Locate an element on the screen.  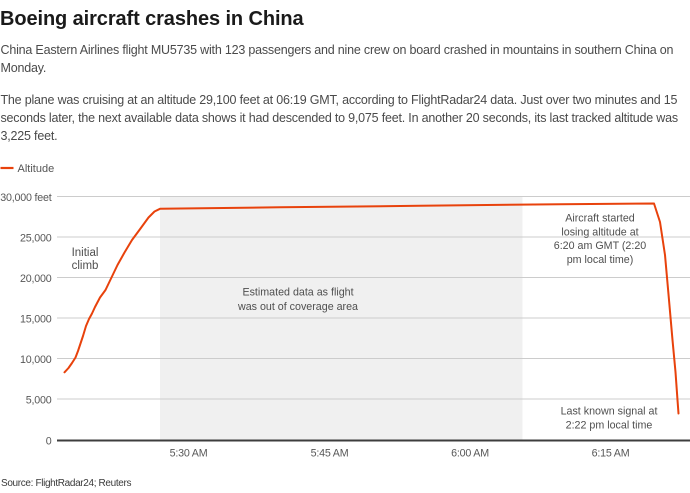
svg-text: 6:15 AM is located at coordinates (611, 454).